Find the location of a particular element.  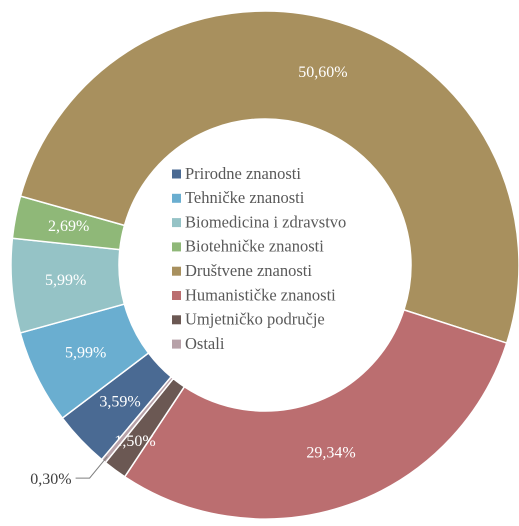

segment-label: 3,59% is located at coordinates (119, 401).